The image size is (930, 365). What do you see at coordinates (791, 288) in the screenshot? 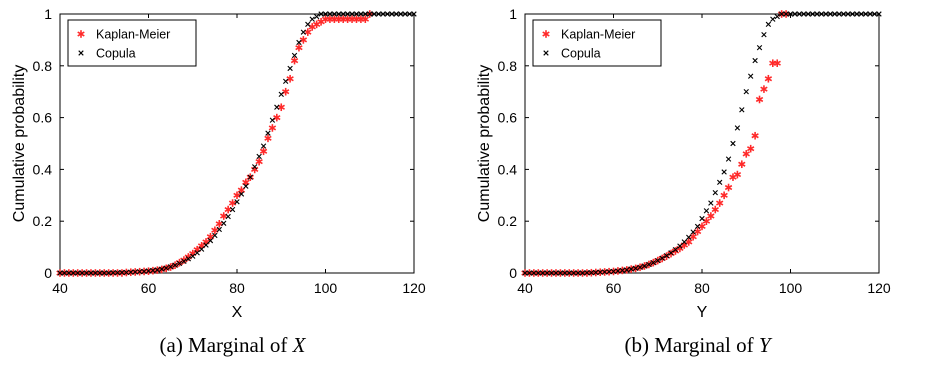
I see `chart-b-x-tick-label: 100` at bounding box center [791, 288].